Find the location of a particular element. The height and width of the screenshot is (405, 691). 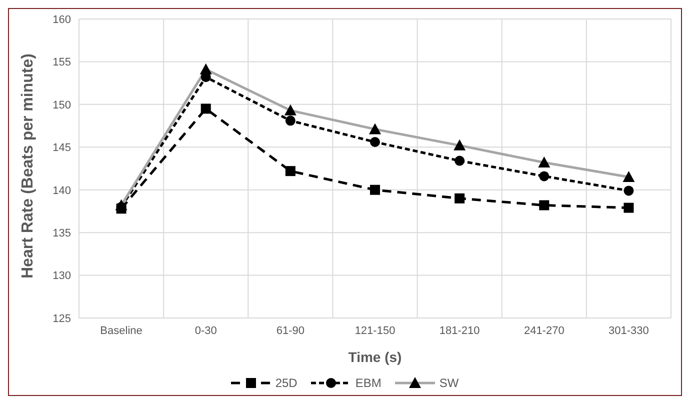

legend-label: SW is located at coordinates (449, 383).